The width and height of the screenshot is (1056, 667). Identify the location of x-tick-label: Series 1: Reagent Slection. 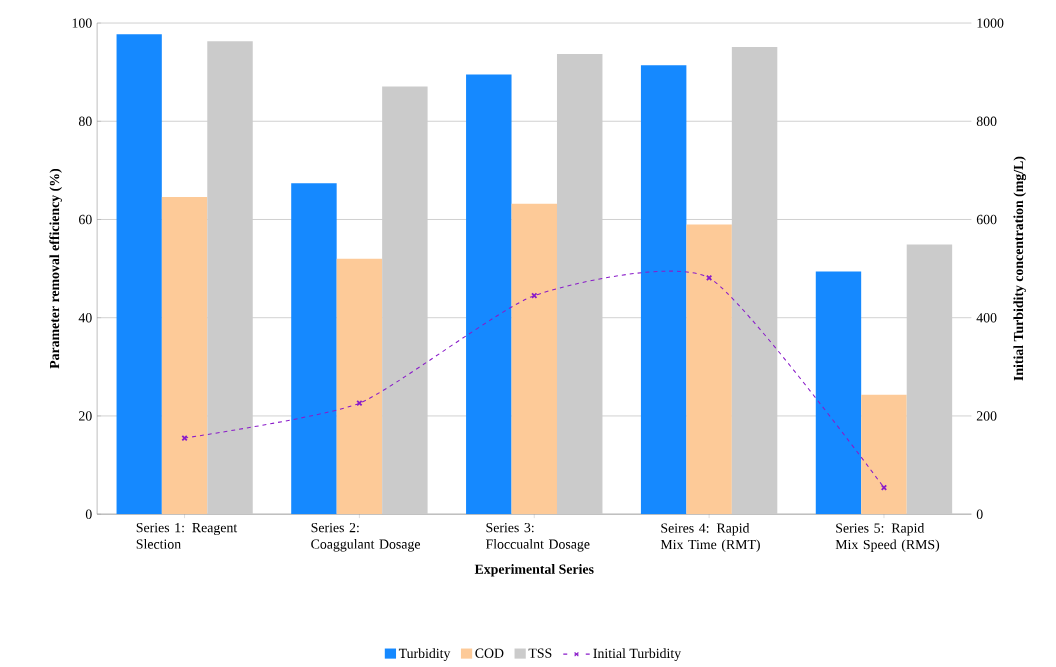
(187, 536).